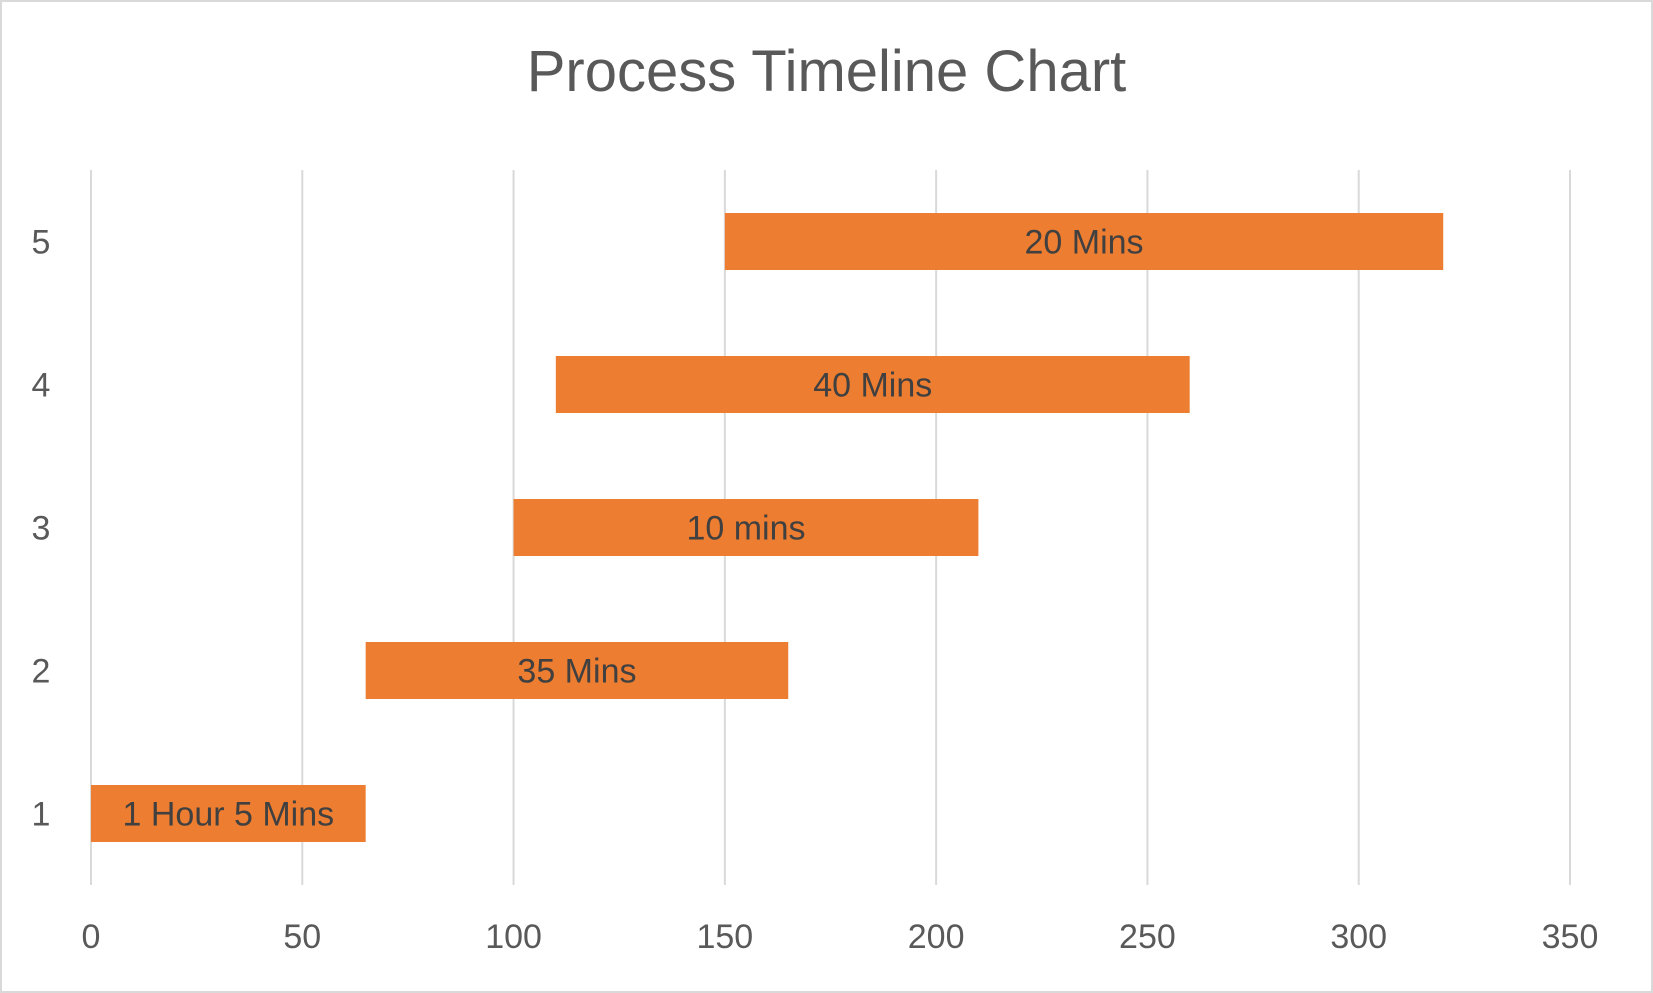  I want to click on bar-data-label: 35 Mins, so click(576, 672).